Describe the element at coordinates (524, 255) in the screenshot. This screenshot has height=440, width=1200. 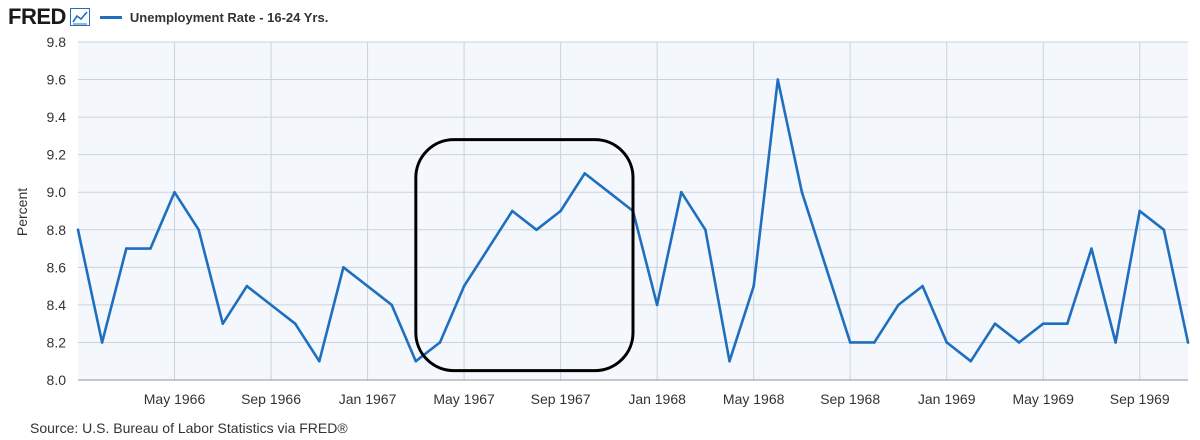
I see `annotation-box` at that location.